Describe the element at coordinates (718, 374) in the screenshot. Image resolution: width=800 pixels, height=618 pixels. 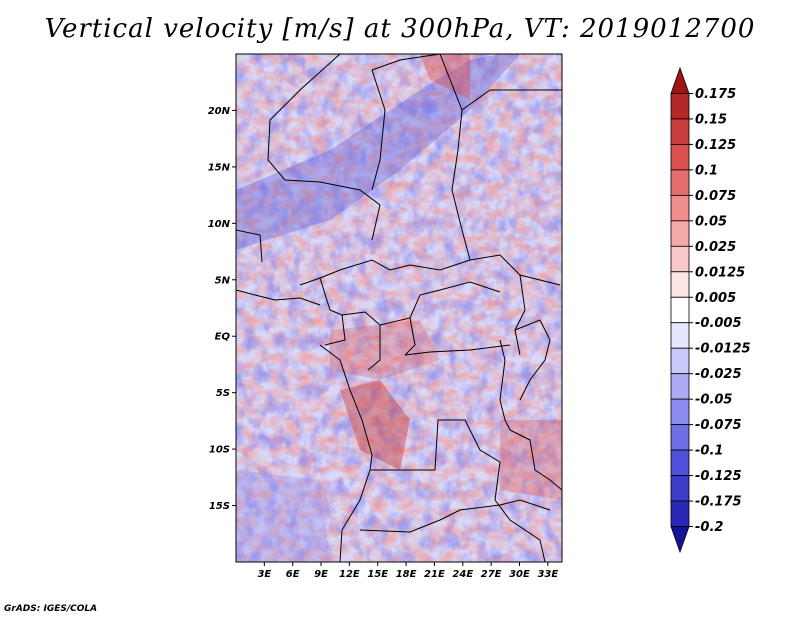
I see `colorbar-label: -0.025` at that location.